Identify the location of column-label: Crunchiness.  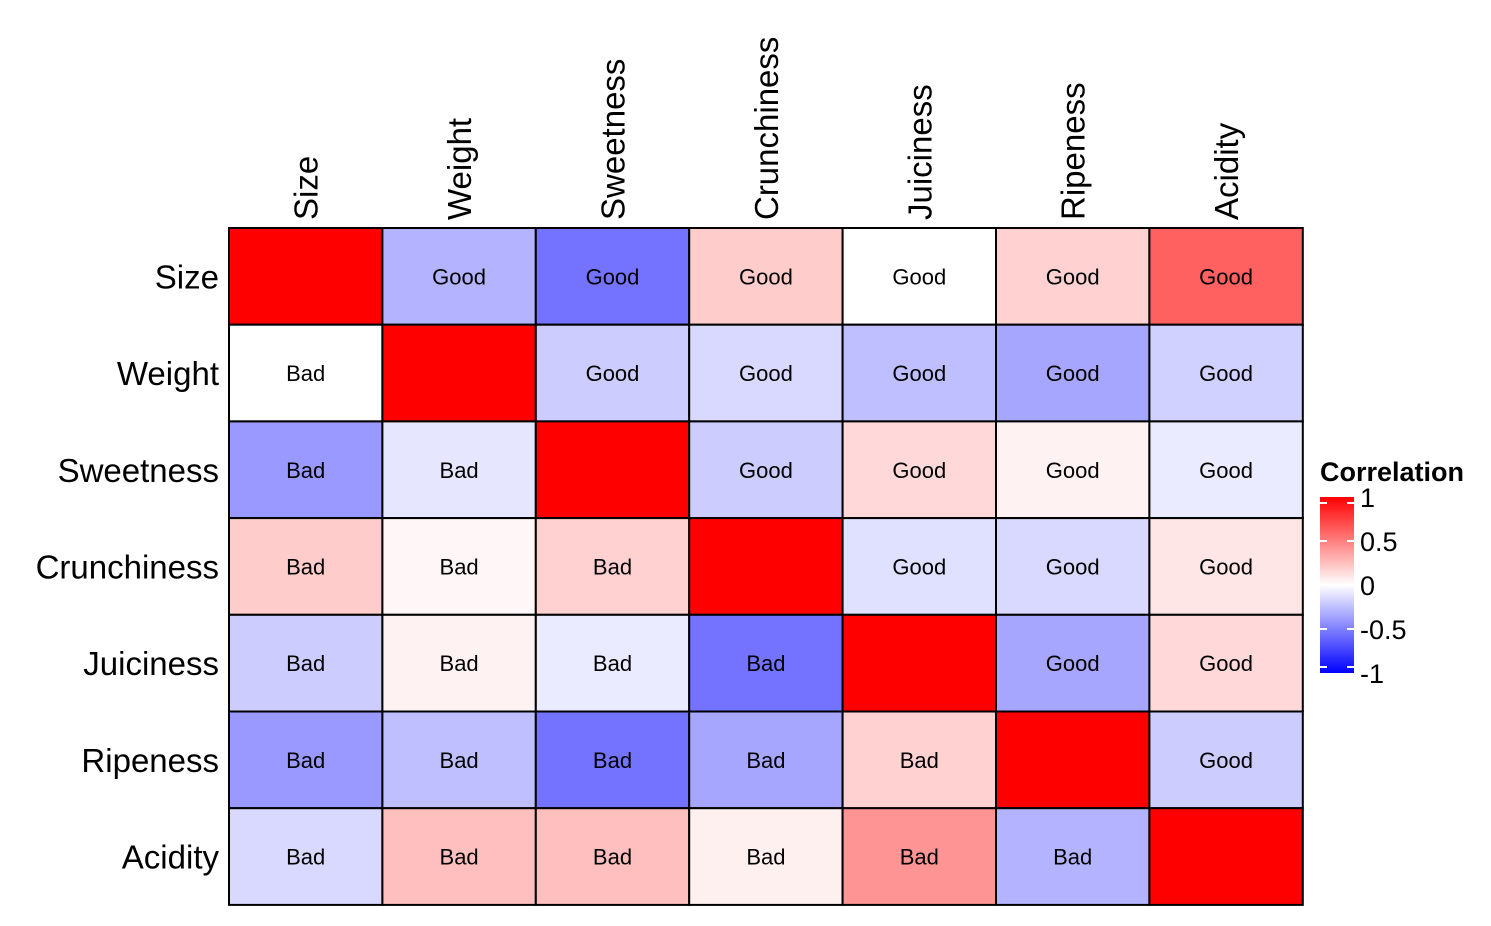
(766, 128).